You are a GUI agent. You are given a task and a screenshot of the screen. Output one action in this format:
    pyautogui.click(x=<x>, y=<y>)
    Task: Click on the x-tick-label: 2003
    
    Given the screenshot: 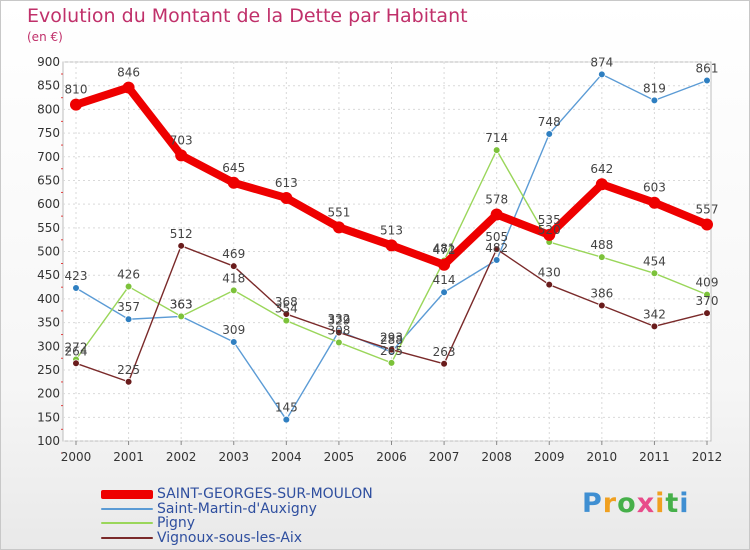 What is the action you would take?
    pyautogui.click(x=233, y=457)
    